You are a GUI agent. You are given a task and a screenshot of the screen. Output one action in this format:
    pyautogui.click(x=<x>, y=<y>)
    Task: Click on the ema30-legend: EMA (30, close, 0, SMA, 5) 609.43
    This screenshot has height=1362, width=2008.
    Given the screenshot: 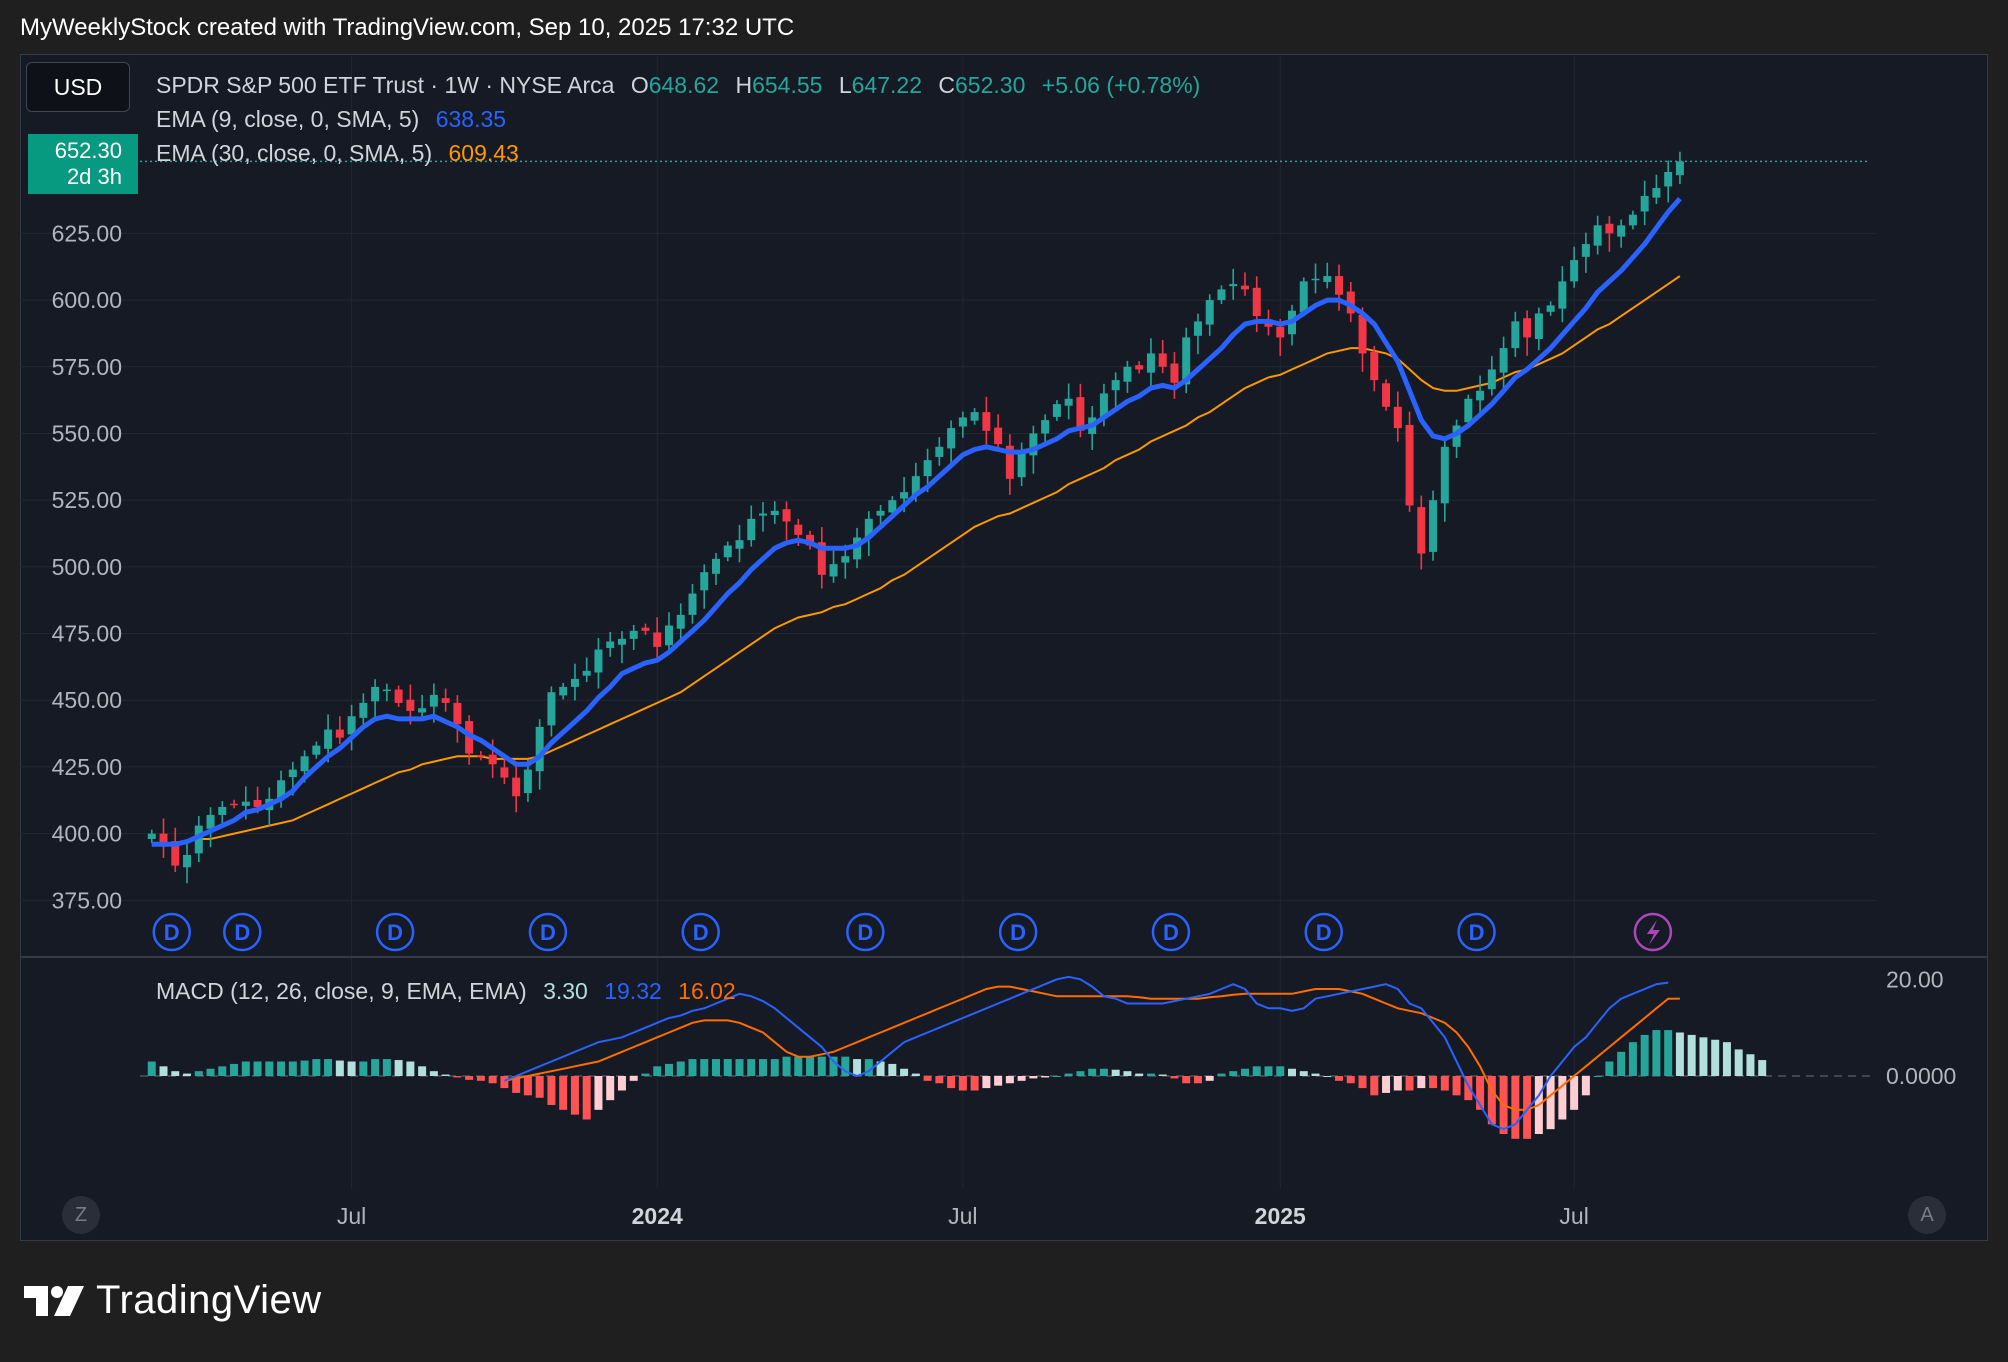 What is the action you would take?
    pyautogui.click(x=337, y=153)
    